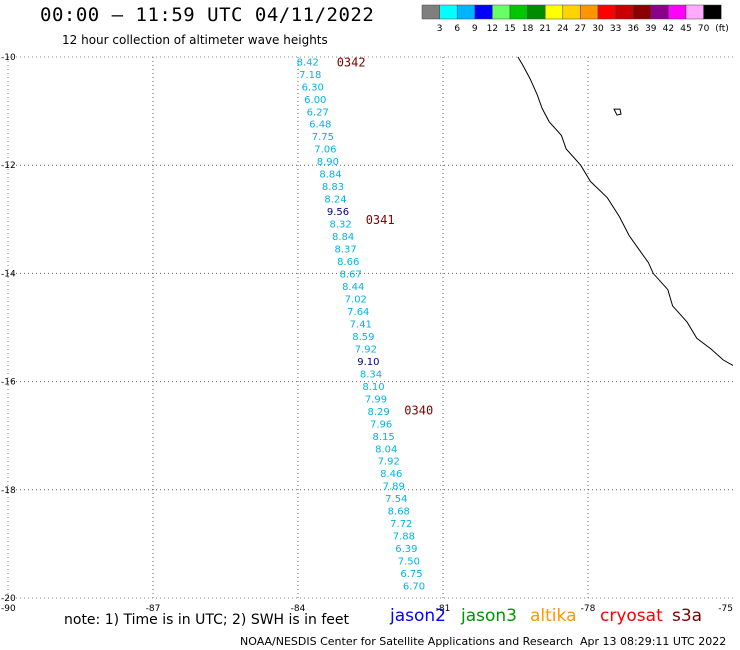 Image resolution: width=740 pixels, height=650 pixels. What do you see at coordinates (406, 549) in the screenshot?
I see `wave-height-value: 6.39` at bounding box center [406, 549].